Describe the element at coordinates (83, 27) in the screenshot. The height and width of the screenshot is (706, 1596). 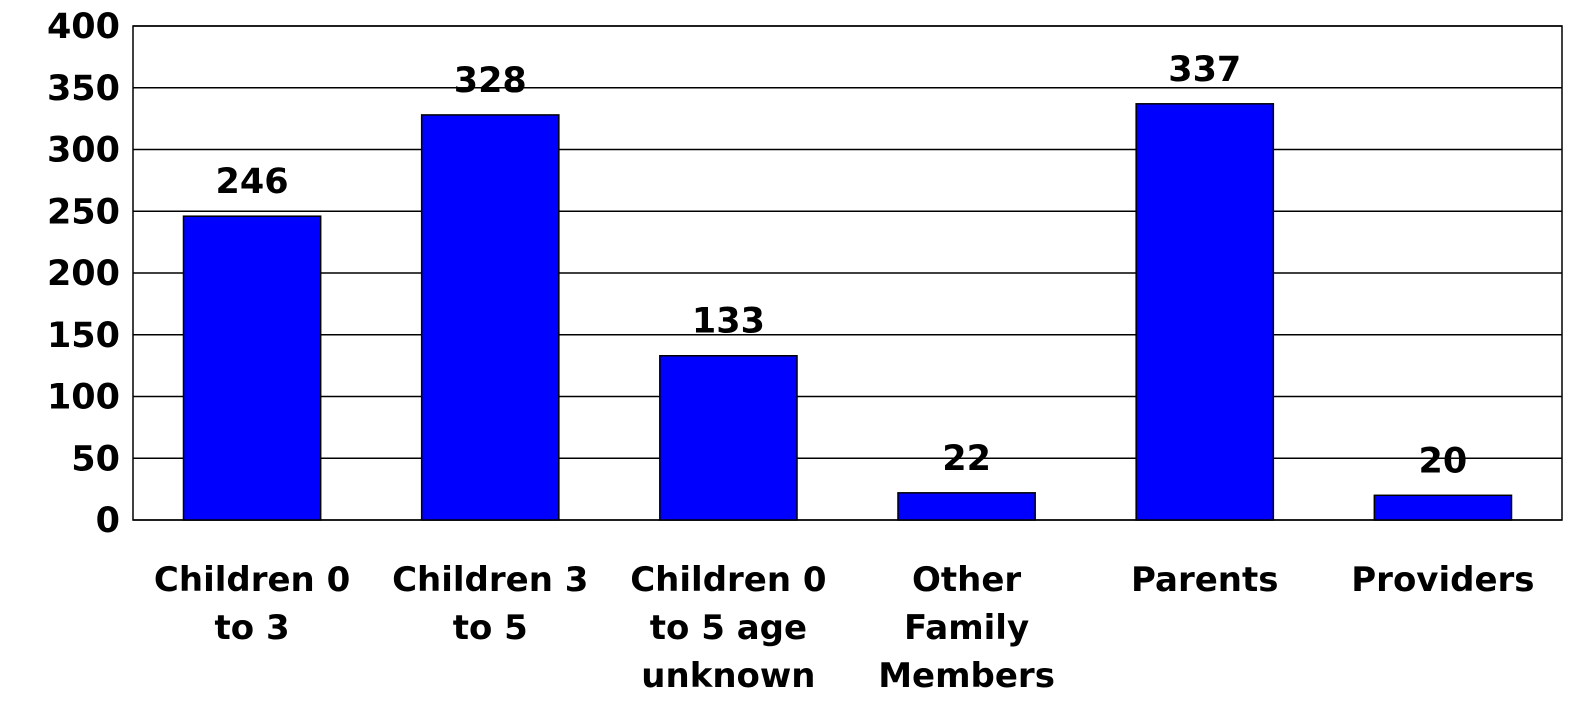
I see `y-tick-label: 400` at that location.